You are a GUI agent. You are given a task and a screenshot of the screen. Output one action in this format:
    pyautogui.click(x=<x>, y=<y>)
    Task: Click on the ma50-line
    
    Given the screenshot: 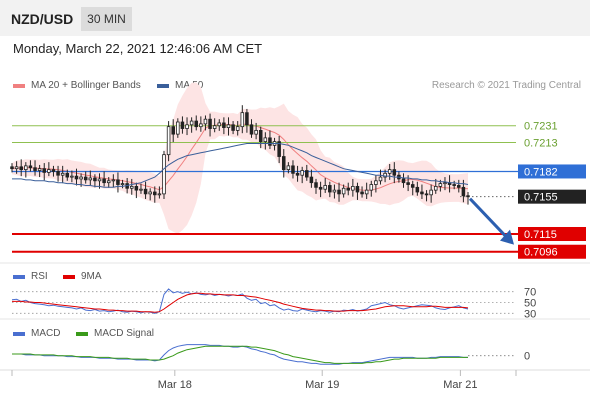 What is the action you would take?
    pyautogui.click(x=240, y=165)
    